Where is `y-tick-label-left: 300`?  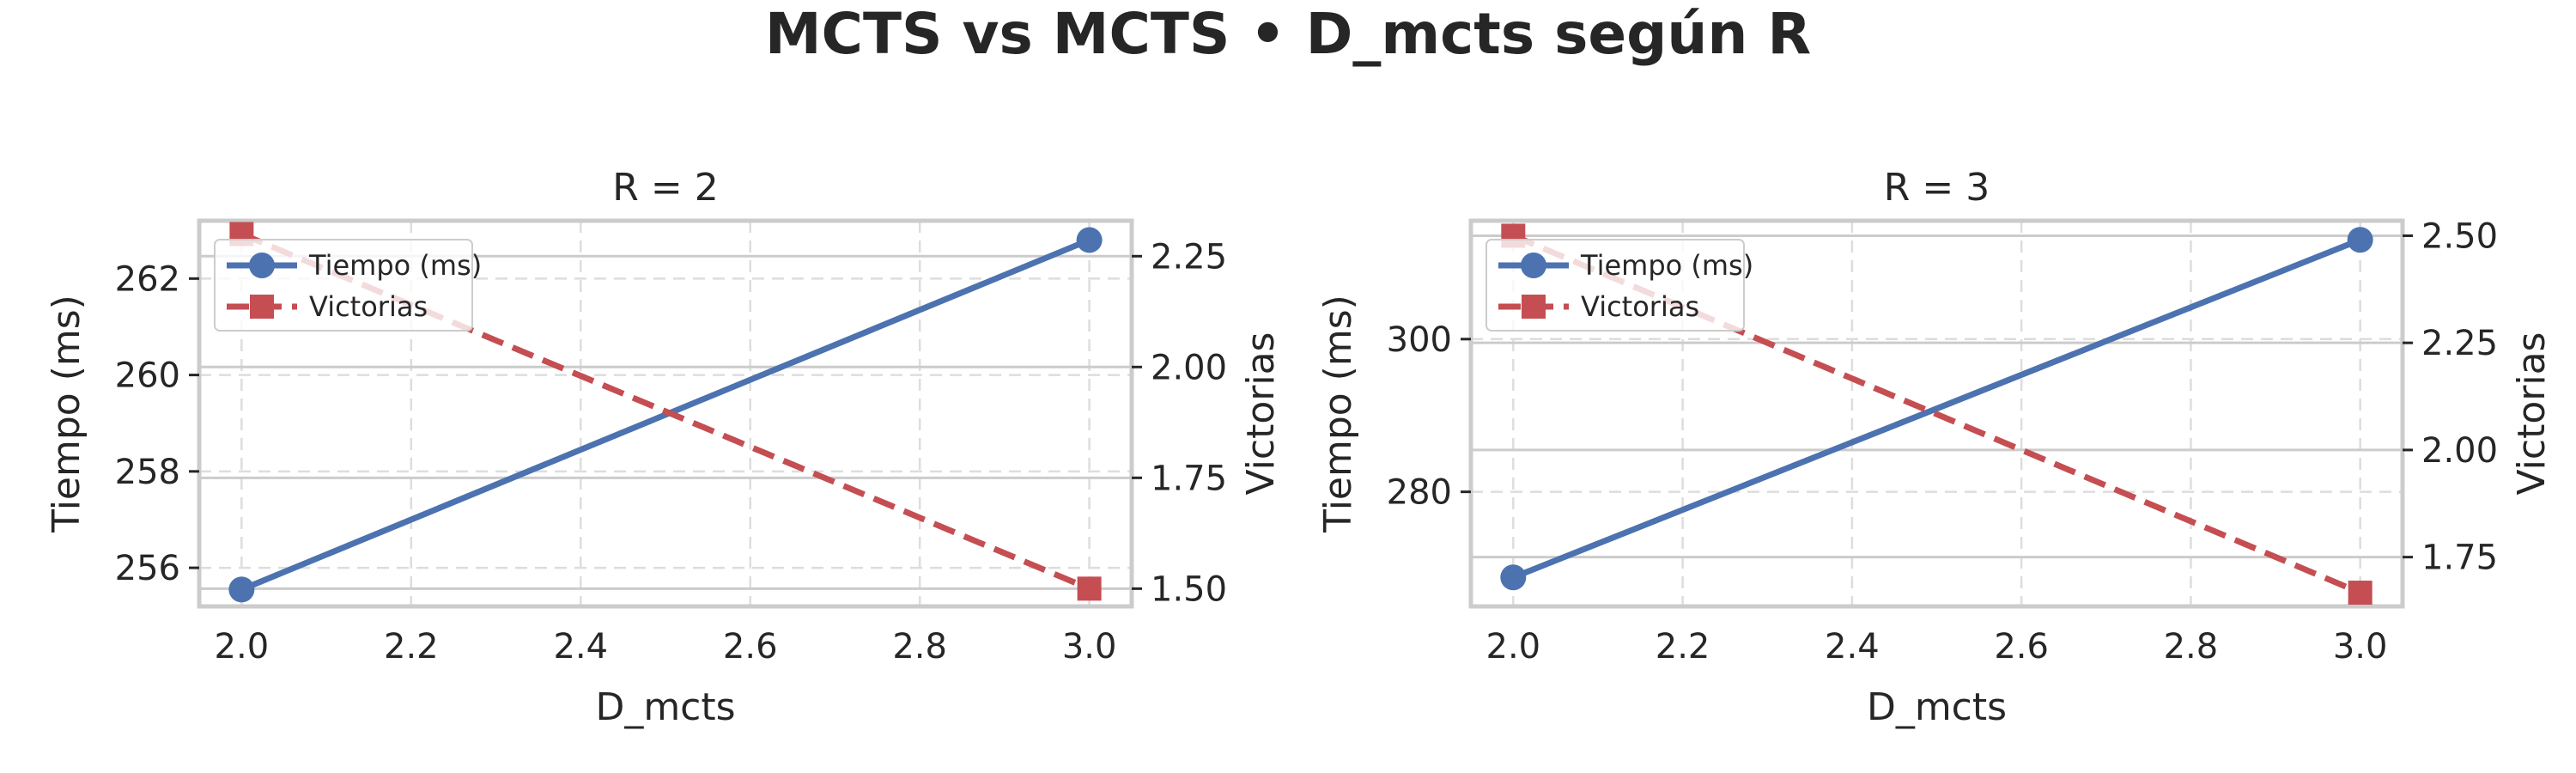
y-tick-label-left: 300 is located at coordinates (1419, 340).